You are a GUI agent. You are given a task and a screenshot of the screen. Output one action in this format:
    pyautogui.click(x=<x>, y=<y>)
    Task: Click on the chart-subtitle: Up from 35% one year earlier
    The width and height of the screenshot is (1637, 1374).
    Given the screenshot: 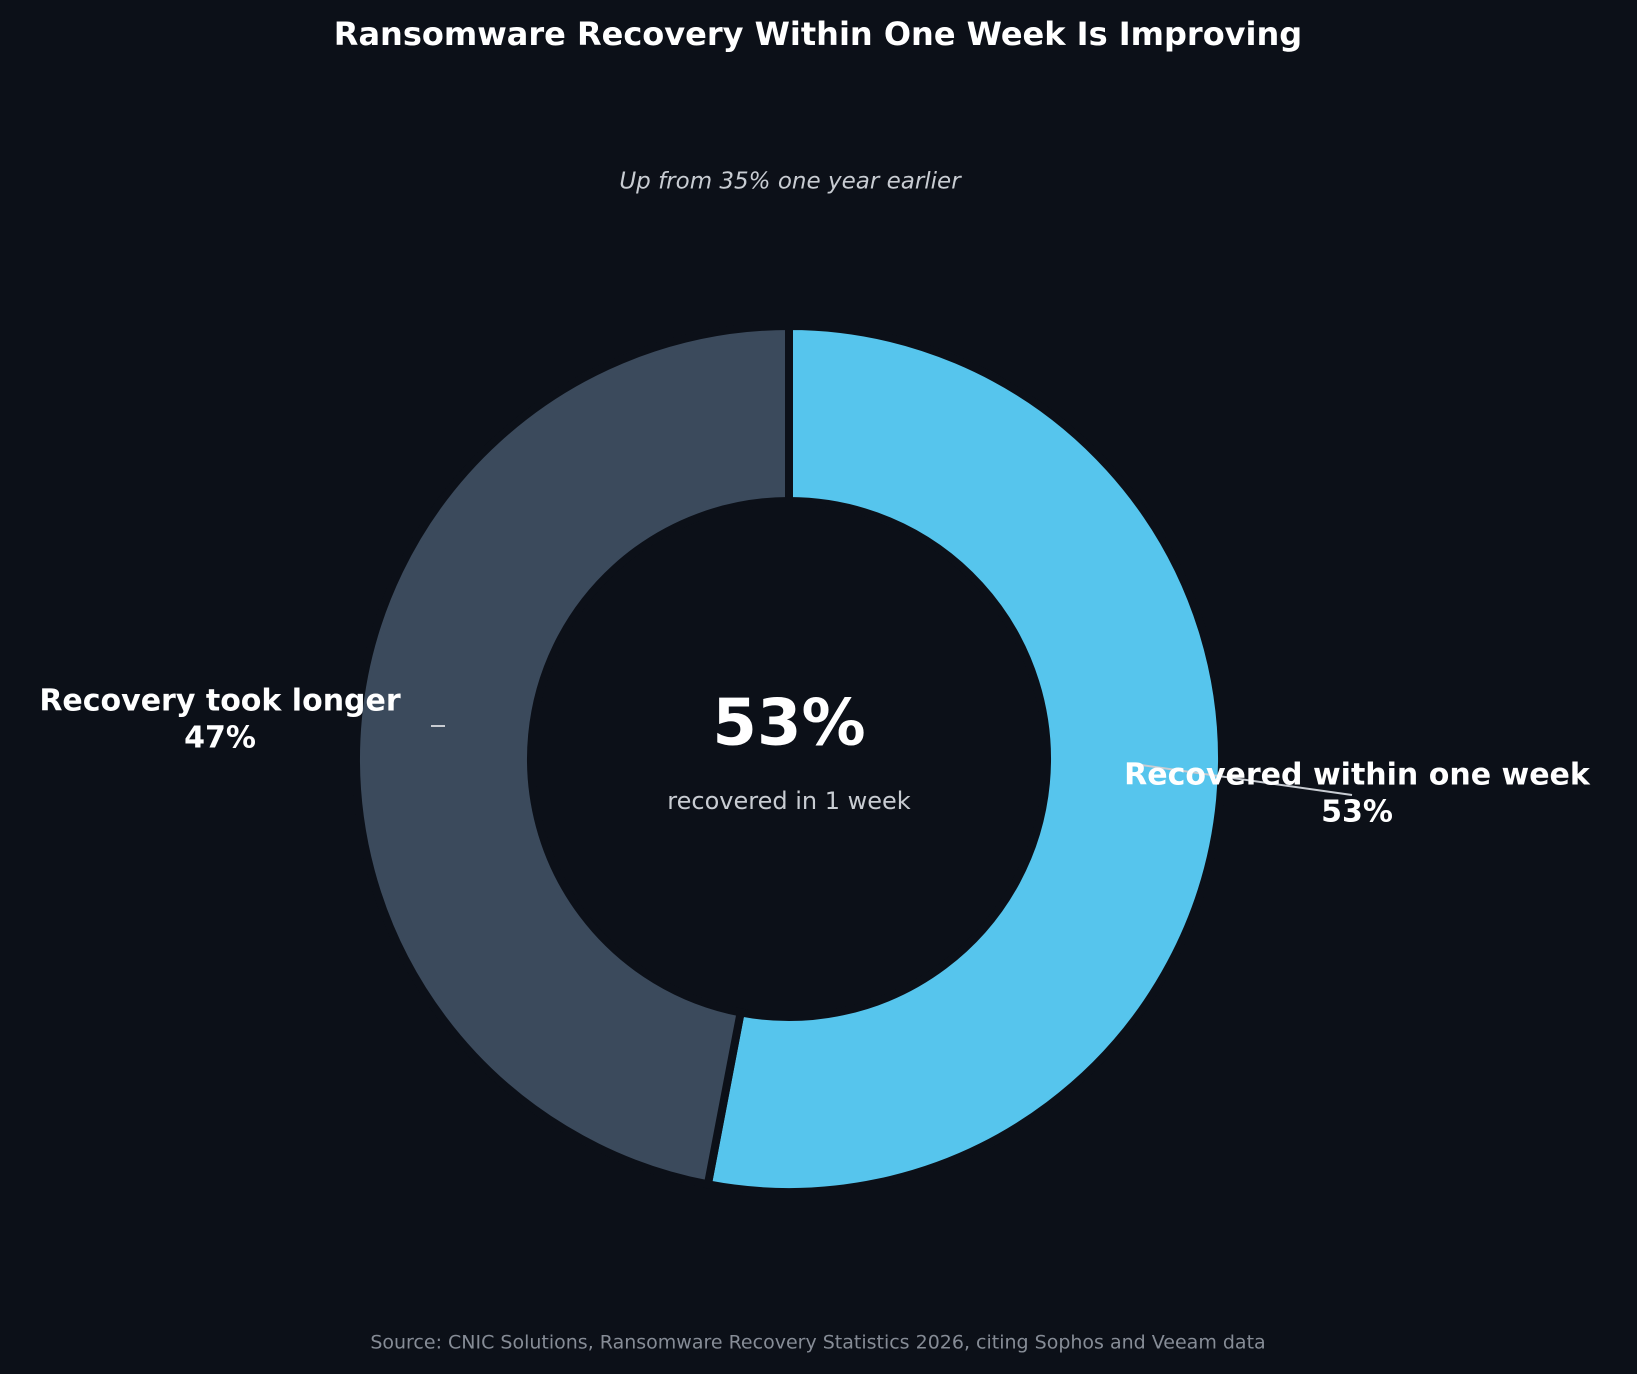 What is the action you would take?
    pyautogui.click(x=790, y=182)
    